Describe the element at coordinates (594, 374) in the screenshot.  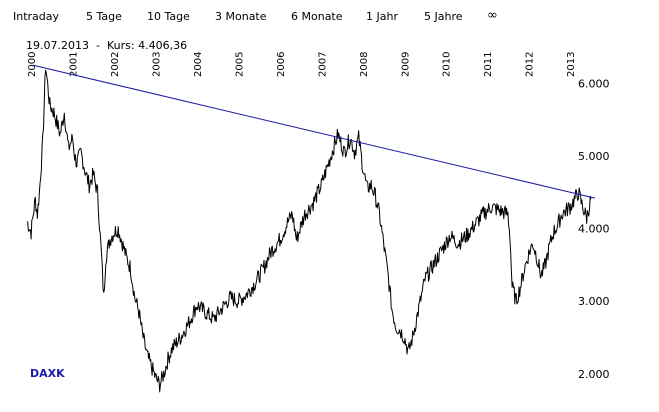
I see `y-tick-label: 2.000` at that location.